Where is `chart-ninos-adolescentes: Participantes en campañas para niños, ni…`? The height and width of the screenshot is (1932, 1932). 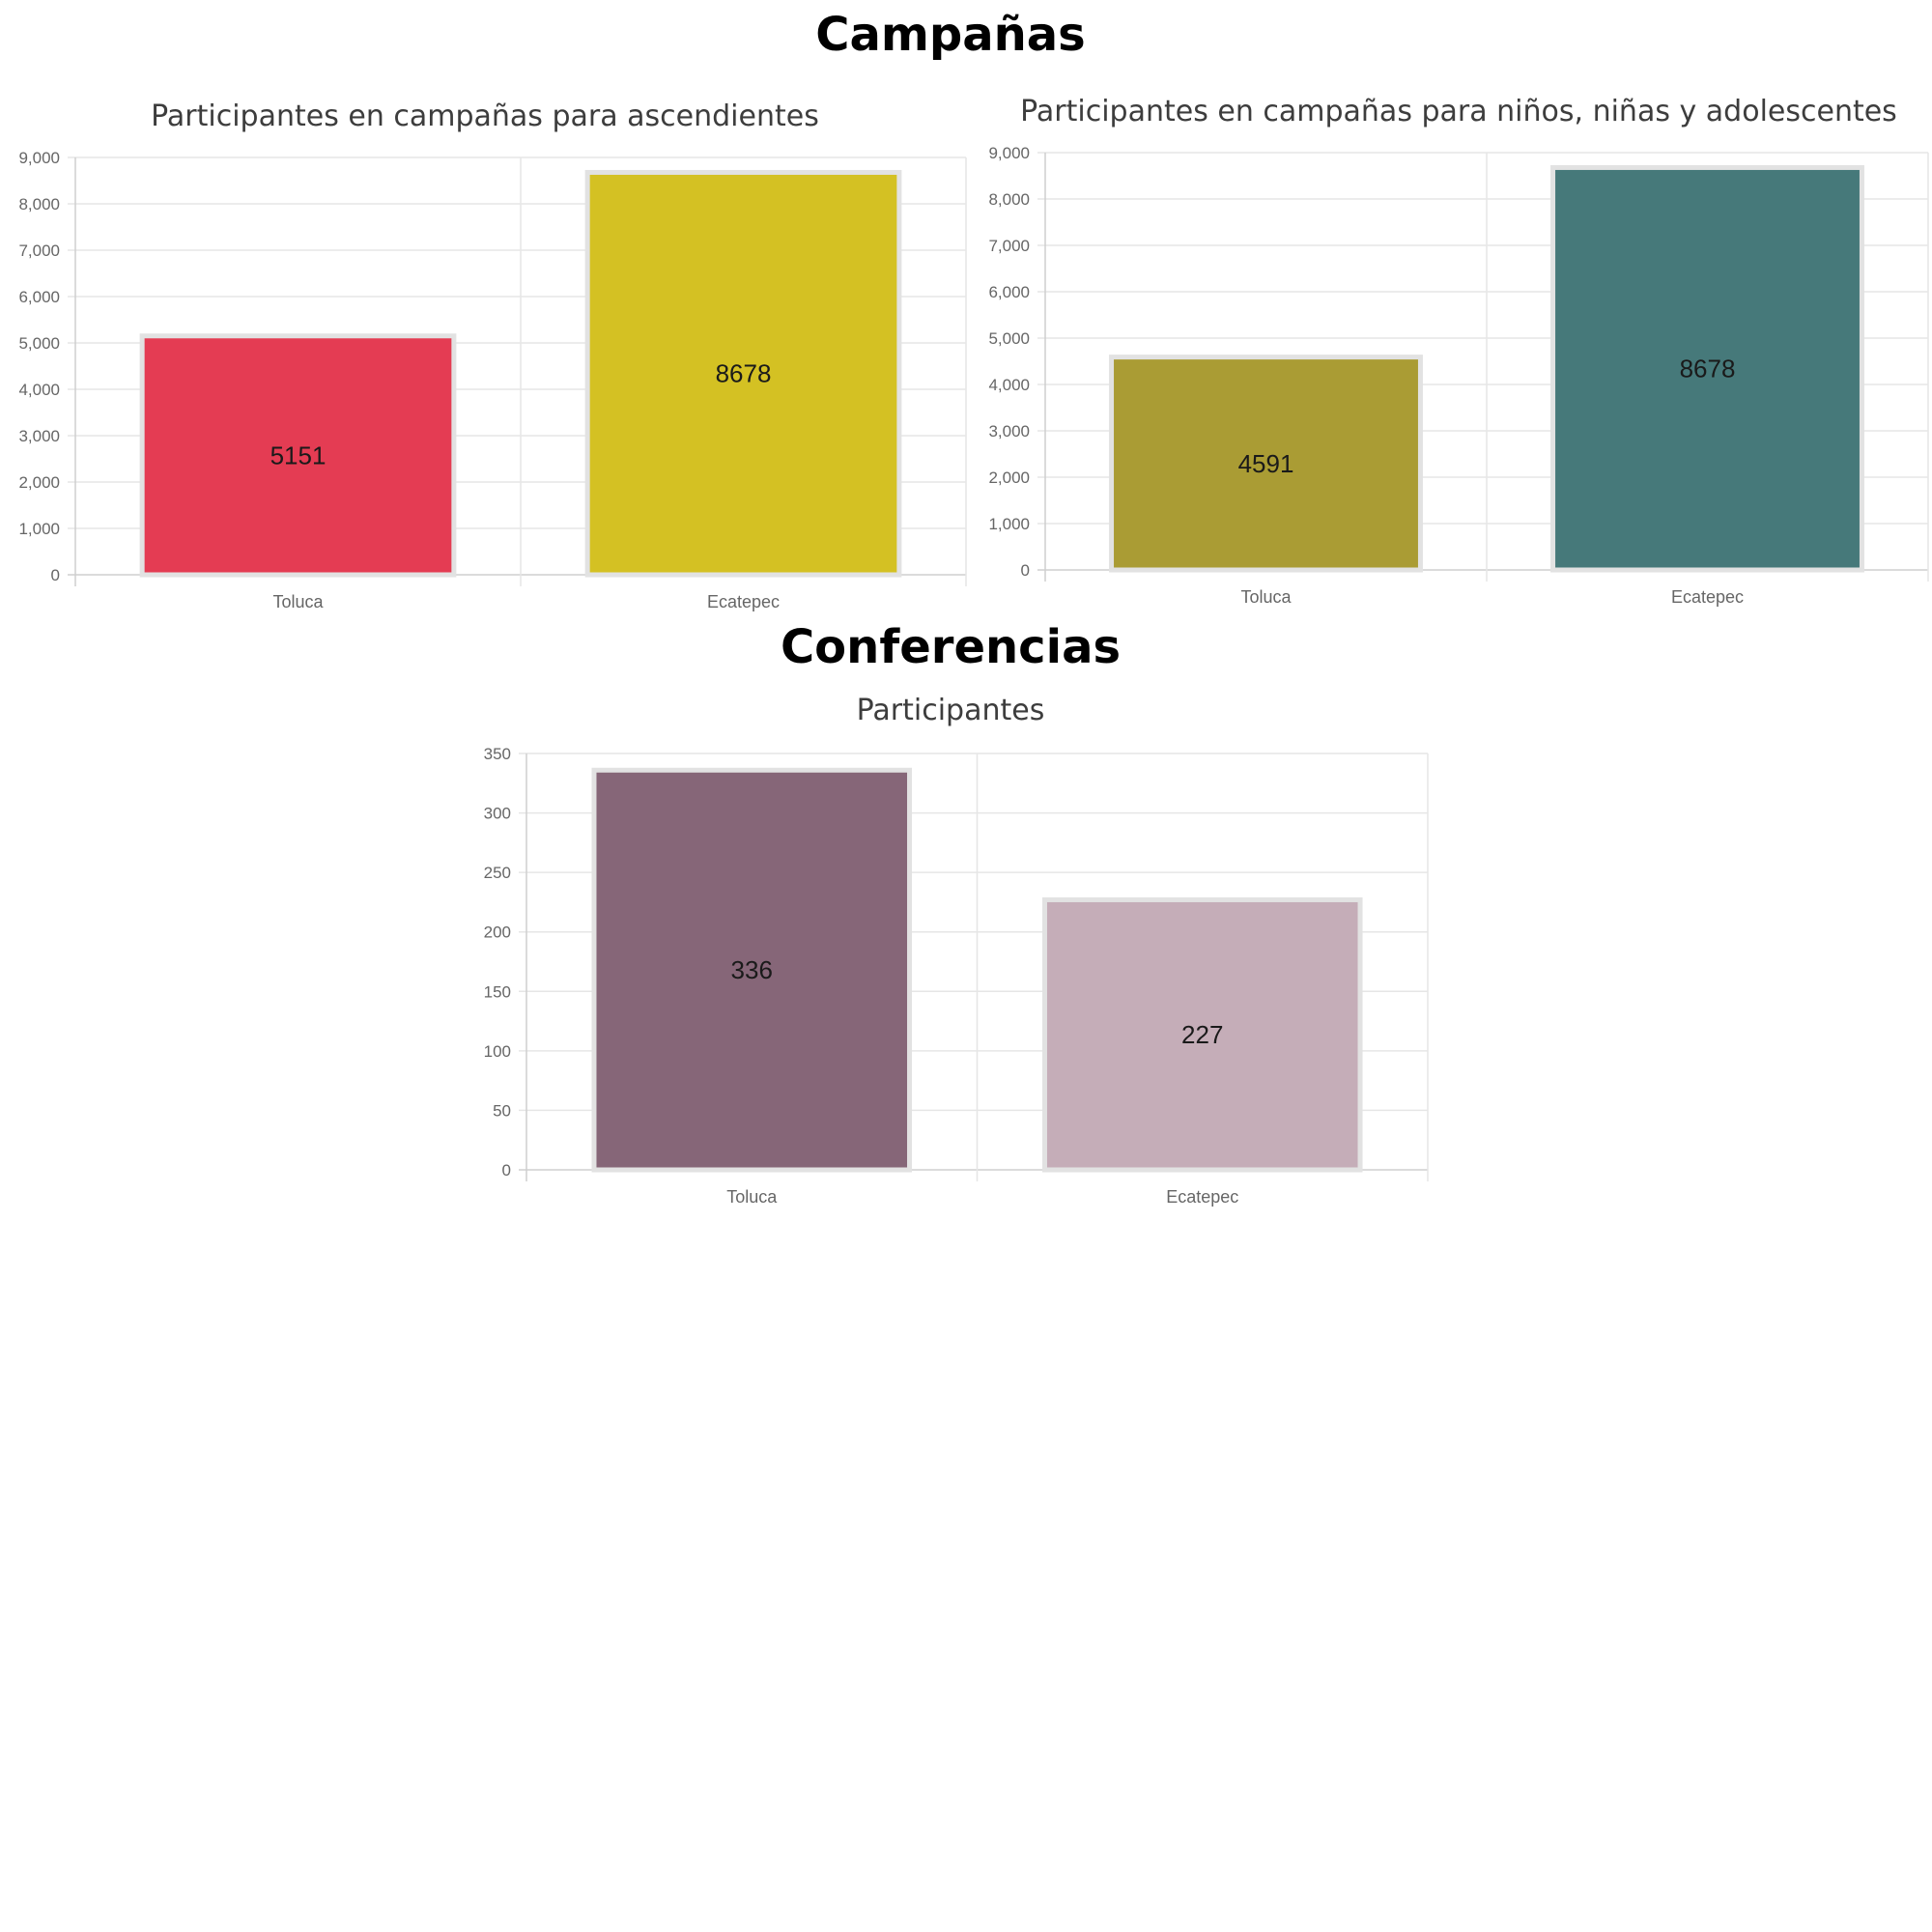
chart-ninos-adolescentes: Participantes en campañas para niños, ni… is located at coordinates (1449, 357).